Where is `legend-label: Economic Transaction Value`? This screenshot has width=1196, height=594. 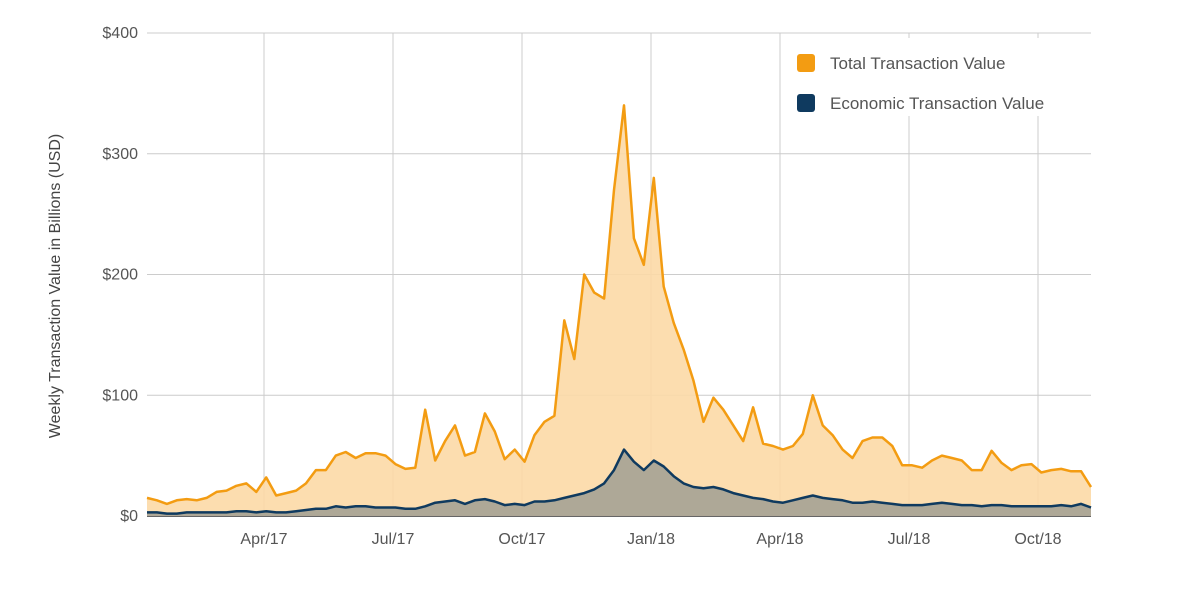 legend-label: Economic Transaction Value is located at coordinates (937, 103).